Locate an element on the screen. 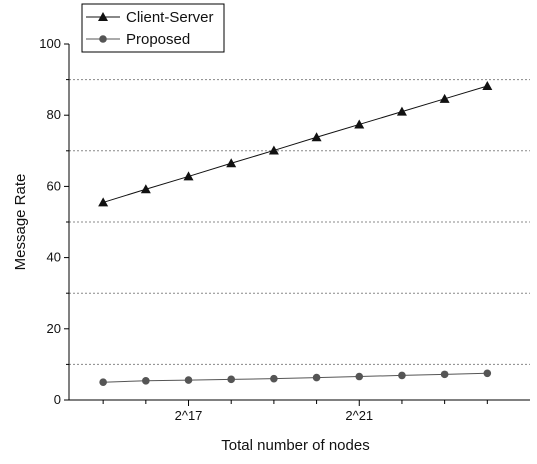 The height and width of the screenshot is (464, 537). y-tick-label: 80 is located at coordinates (54, 114).